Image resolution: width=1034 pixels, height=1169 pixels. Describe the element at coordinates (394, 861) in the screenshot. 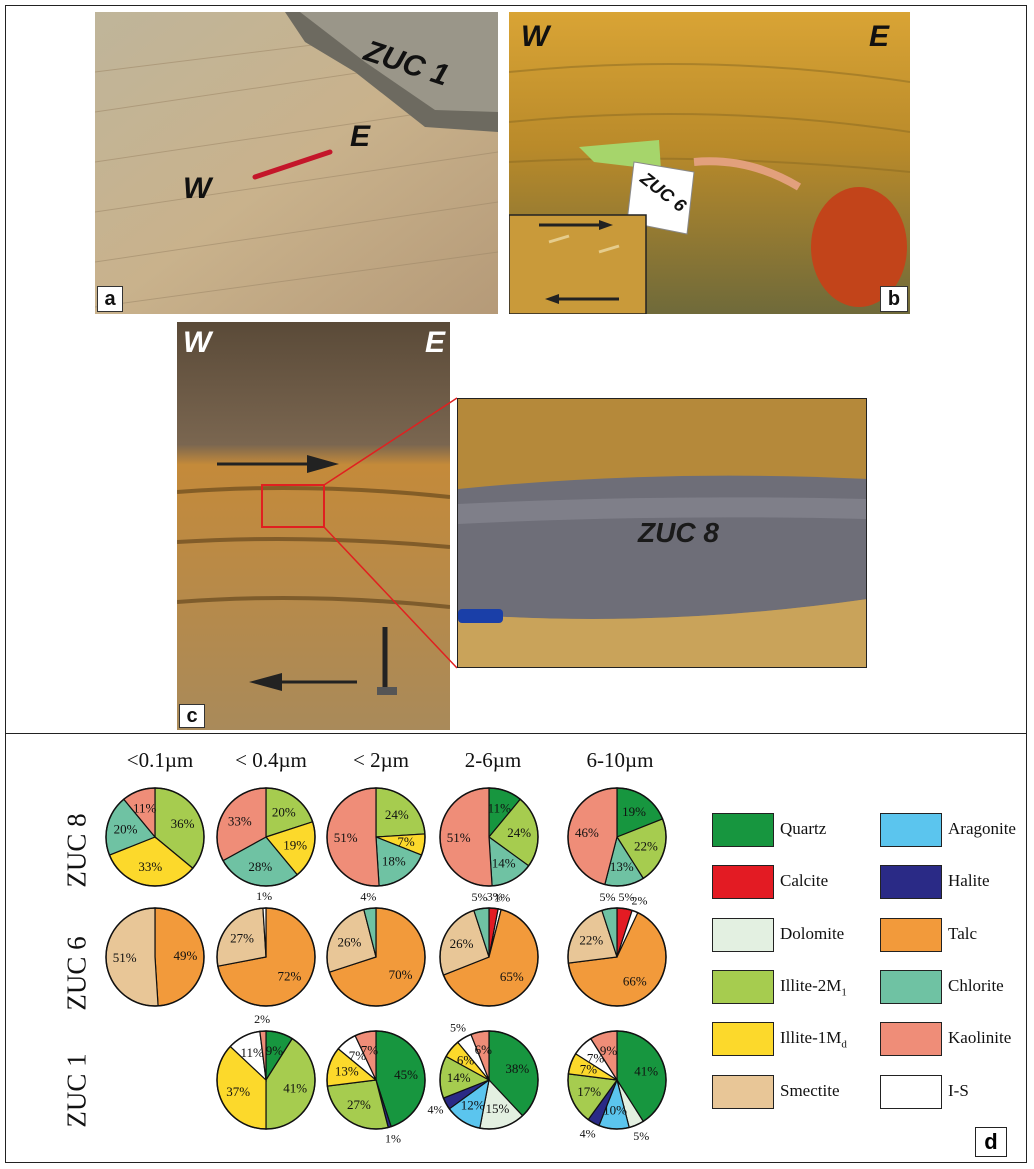

I see `pie-label-chlorite: 18%` at that location.